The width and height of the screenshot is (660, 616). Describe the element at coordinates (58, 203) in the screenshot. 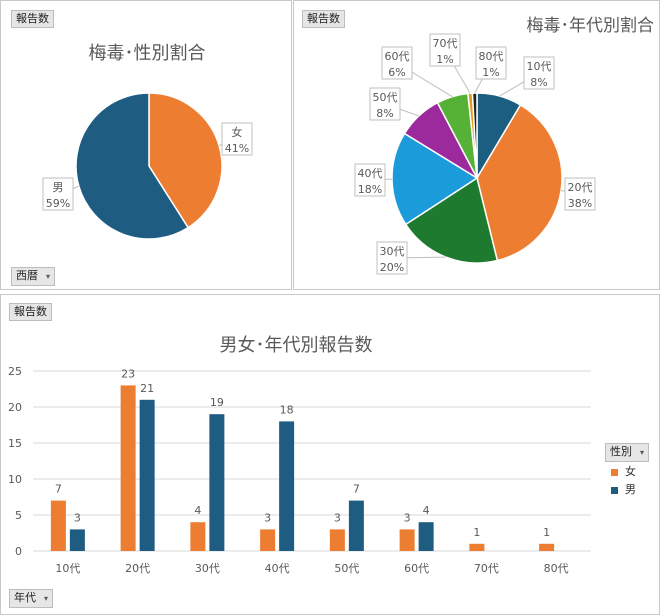

I see `gender-pie-label-2-text: 59%` at that location.